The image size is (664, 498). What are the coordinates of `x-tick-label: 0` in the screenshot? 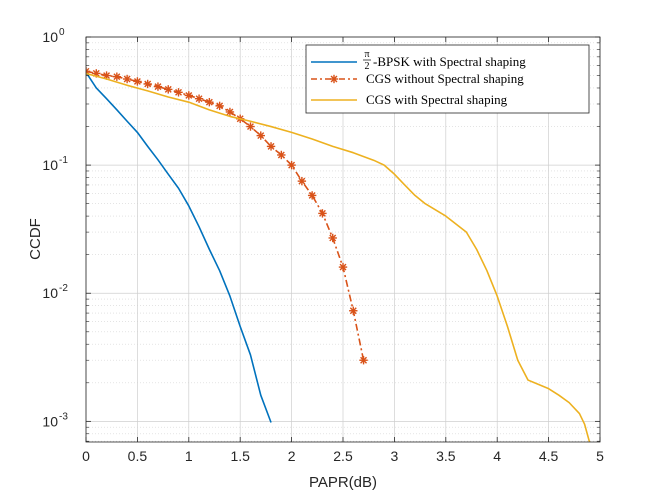 It's located at (86, 456).